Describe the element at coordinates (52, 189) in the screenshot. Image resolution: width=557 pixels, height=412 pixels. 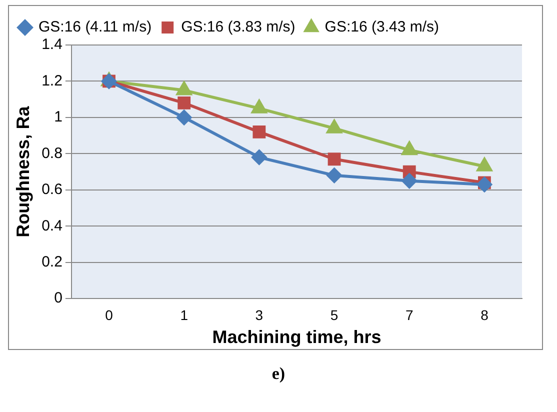
I see `y-tick-label: 0.6` at that location.